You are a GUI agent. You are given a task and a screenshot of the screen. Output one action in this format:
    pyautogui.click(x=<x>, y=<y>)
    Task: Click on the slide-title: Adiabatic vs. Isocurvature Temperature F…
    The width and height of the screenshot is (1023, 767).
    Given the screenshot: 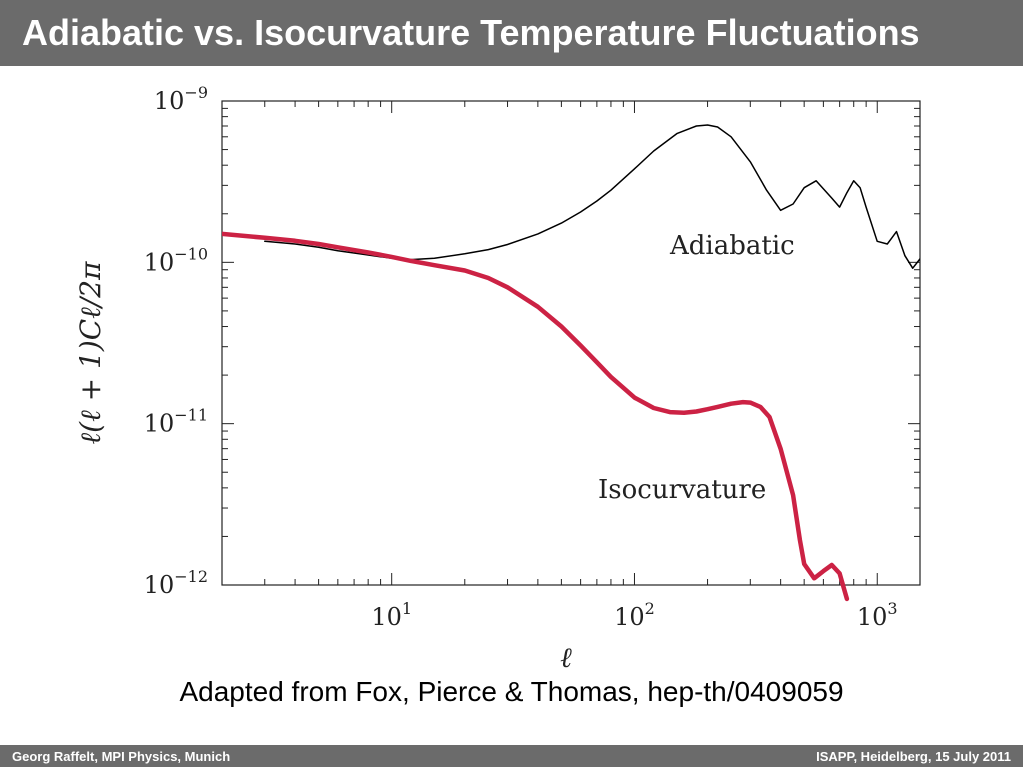 What is the action you would take?
    pyautogui.click(x=471, y=32)
    